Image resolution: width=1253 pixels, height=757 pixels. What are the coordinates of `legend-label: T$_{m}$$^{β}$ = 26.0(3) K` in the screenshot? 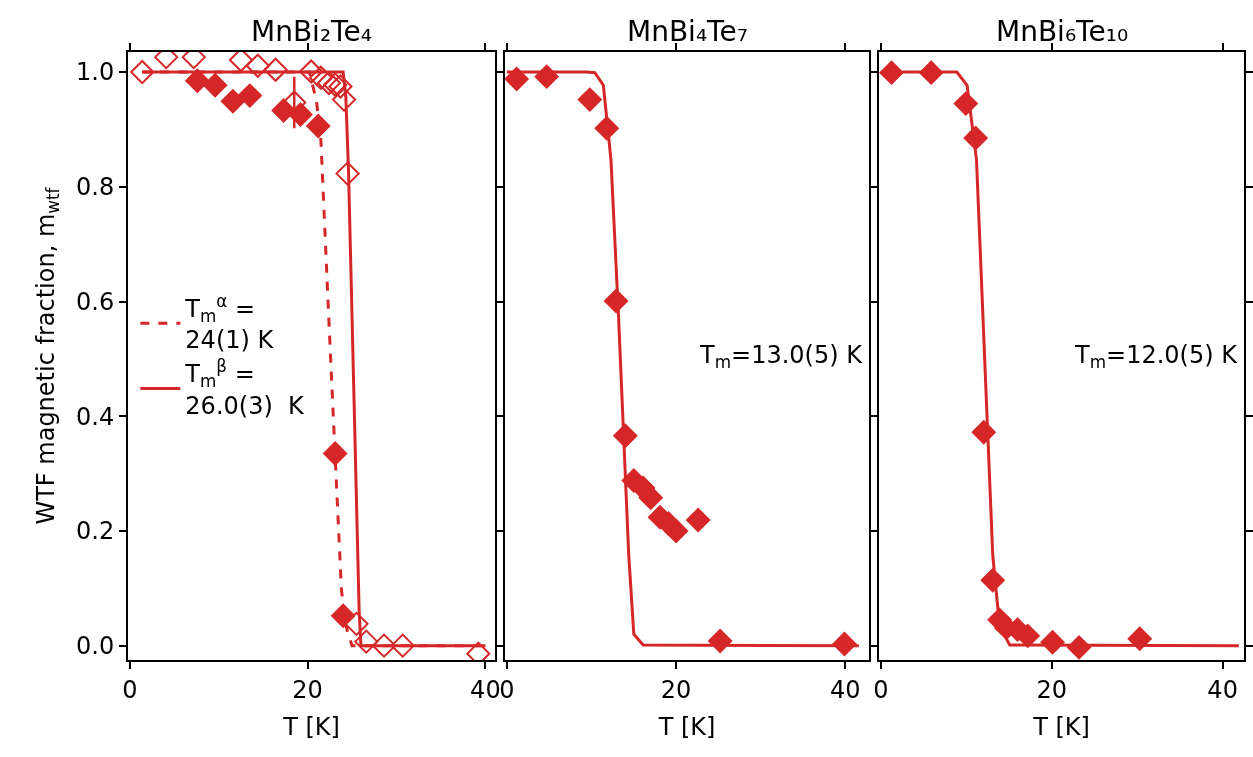 It's located at (245, 388).